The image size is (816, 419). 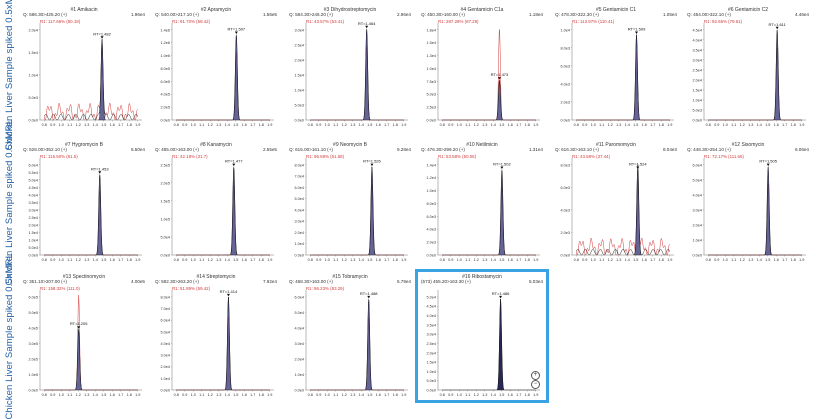 What do you see at coordinates (431, 217) in the screenshot?
I see `y-tick-label: 6.0e3` at bounding box center [431, 217].